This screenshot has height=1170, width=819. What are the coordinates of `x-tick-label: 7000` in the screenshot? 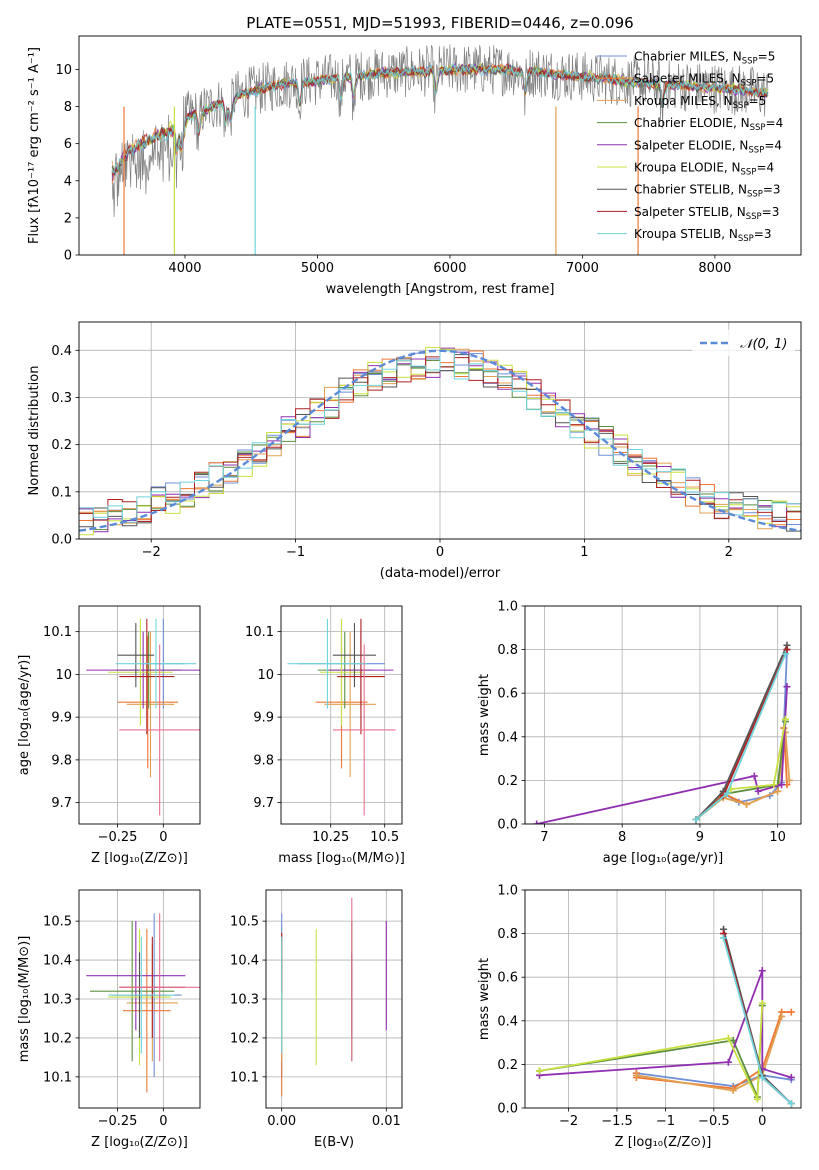 It's located at (582, 268).